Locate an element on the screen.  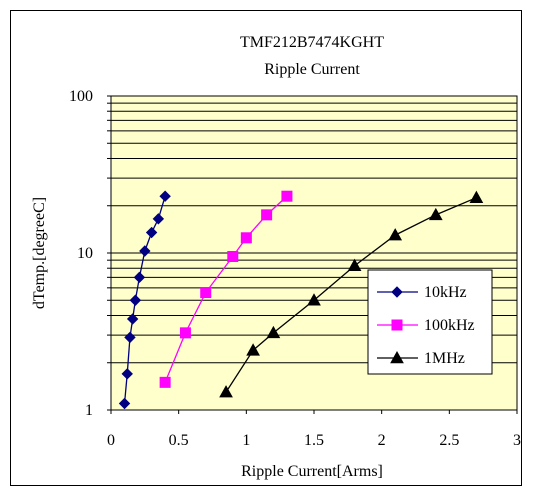
legend-item: 100kHz is located at coordinates (426, 325).